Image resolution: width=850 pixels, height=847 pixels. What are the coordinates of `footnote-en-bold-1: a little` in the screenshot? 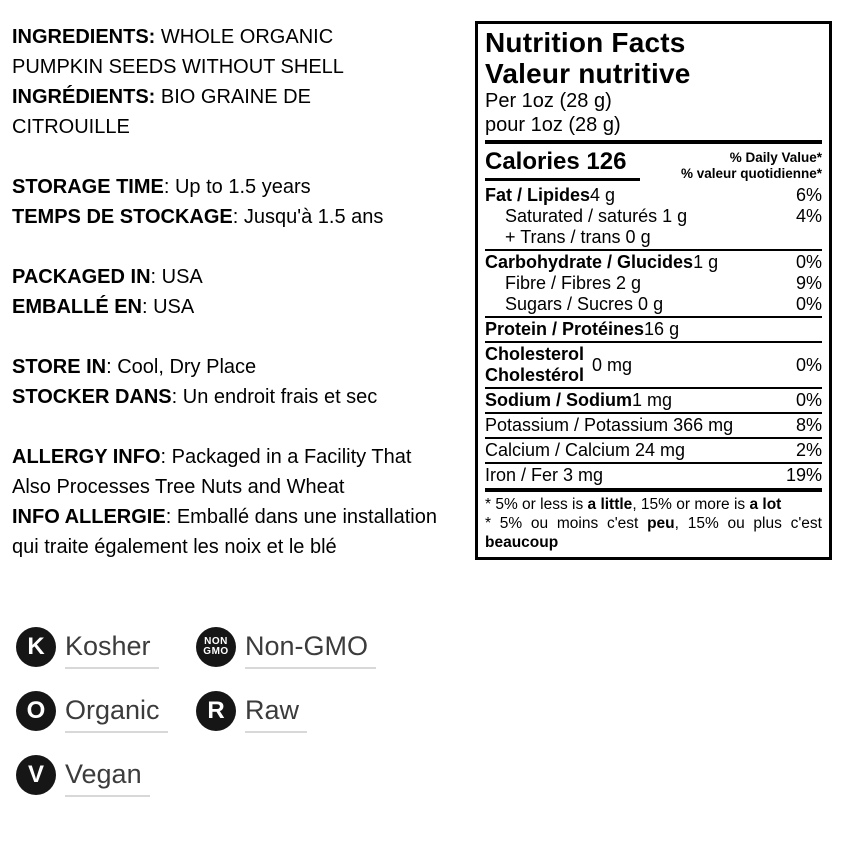 It's located at (610, 504).